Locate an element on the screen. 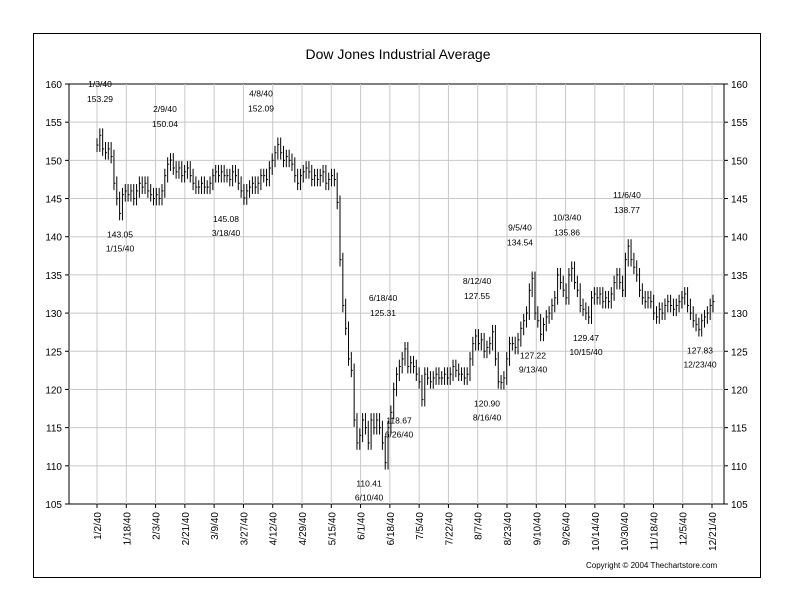 The height and width of the screenshot is (614, 796). y-tick-label-right: 150 is located at coordinates (739, 161).